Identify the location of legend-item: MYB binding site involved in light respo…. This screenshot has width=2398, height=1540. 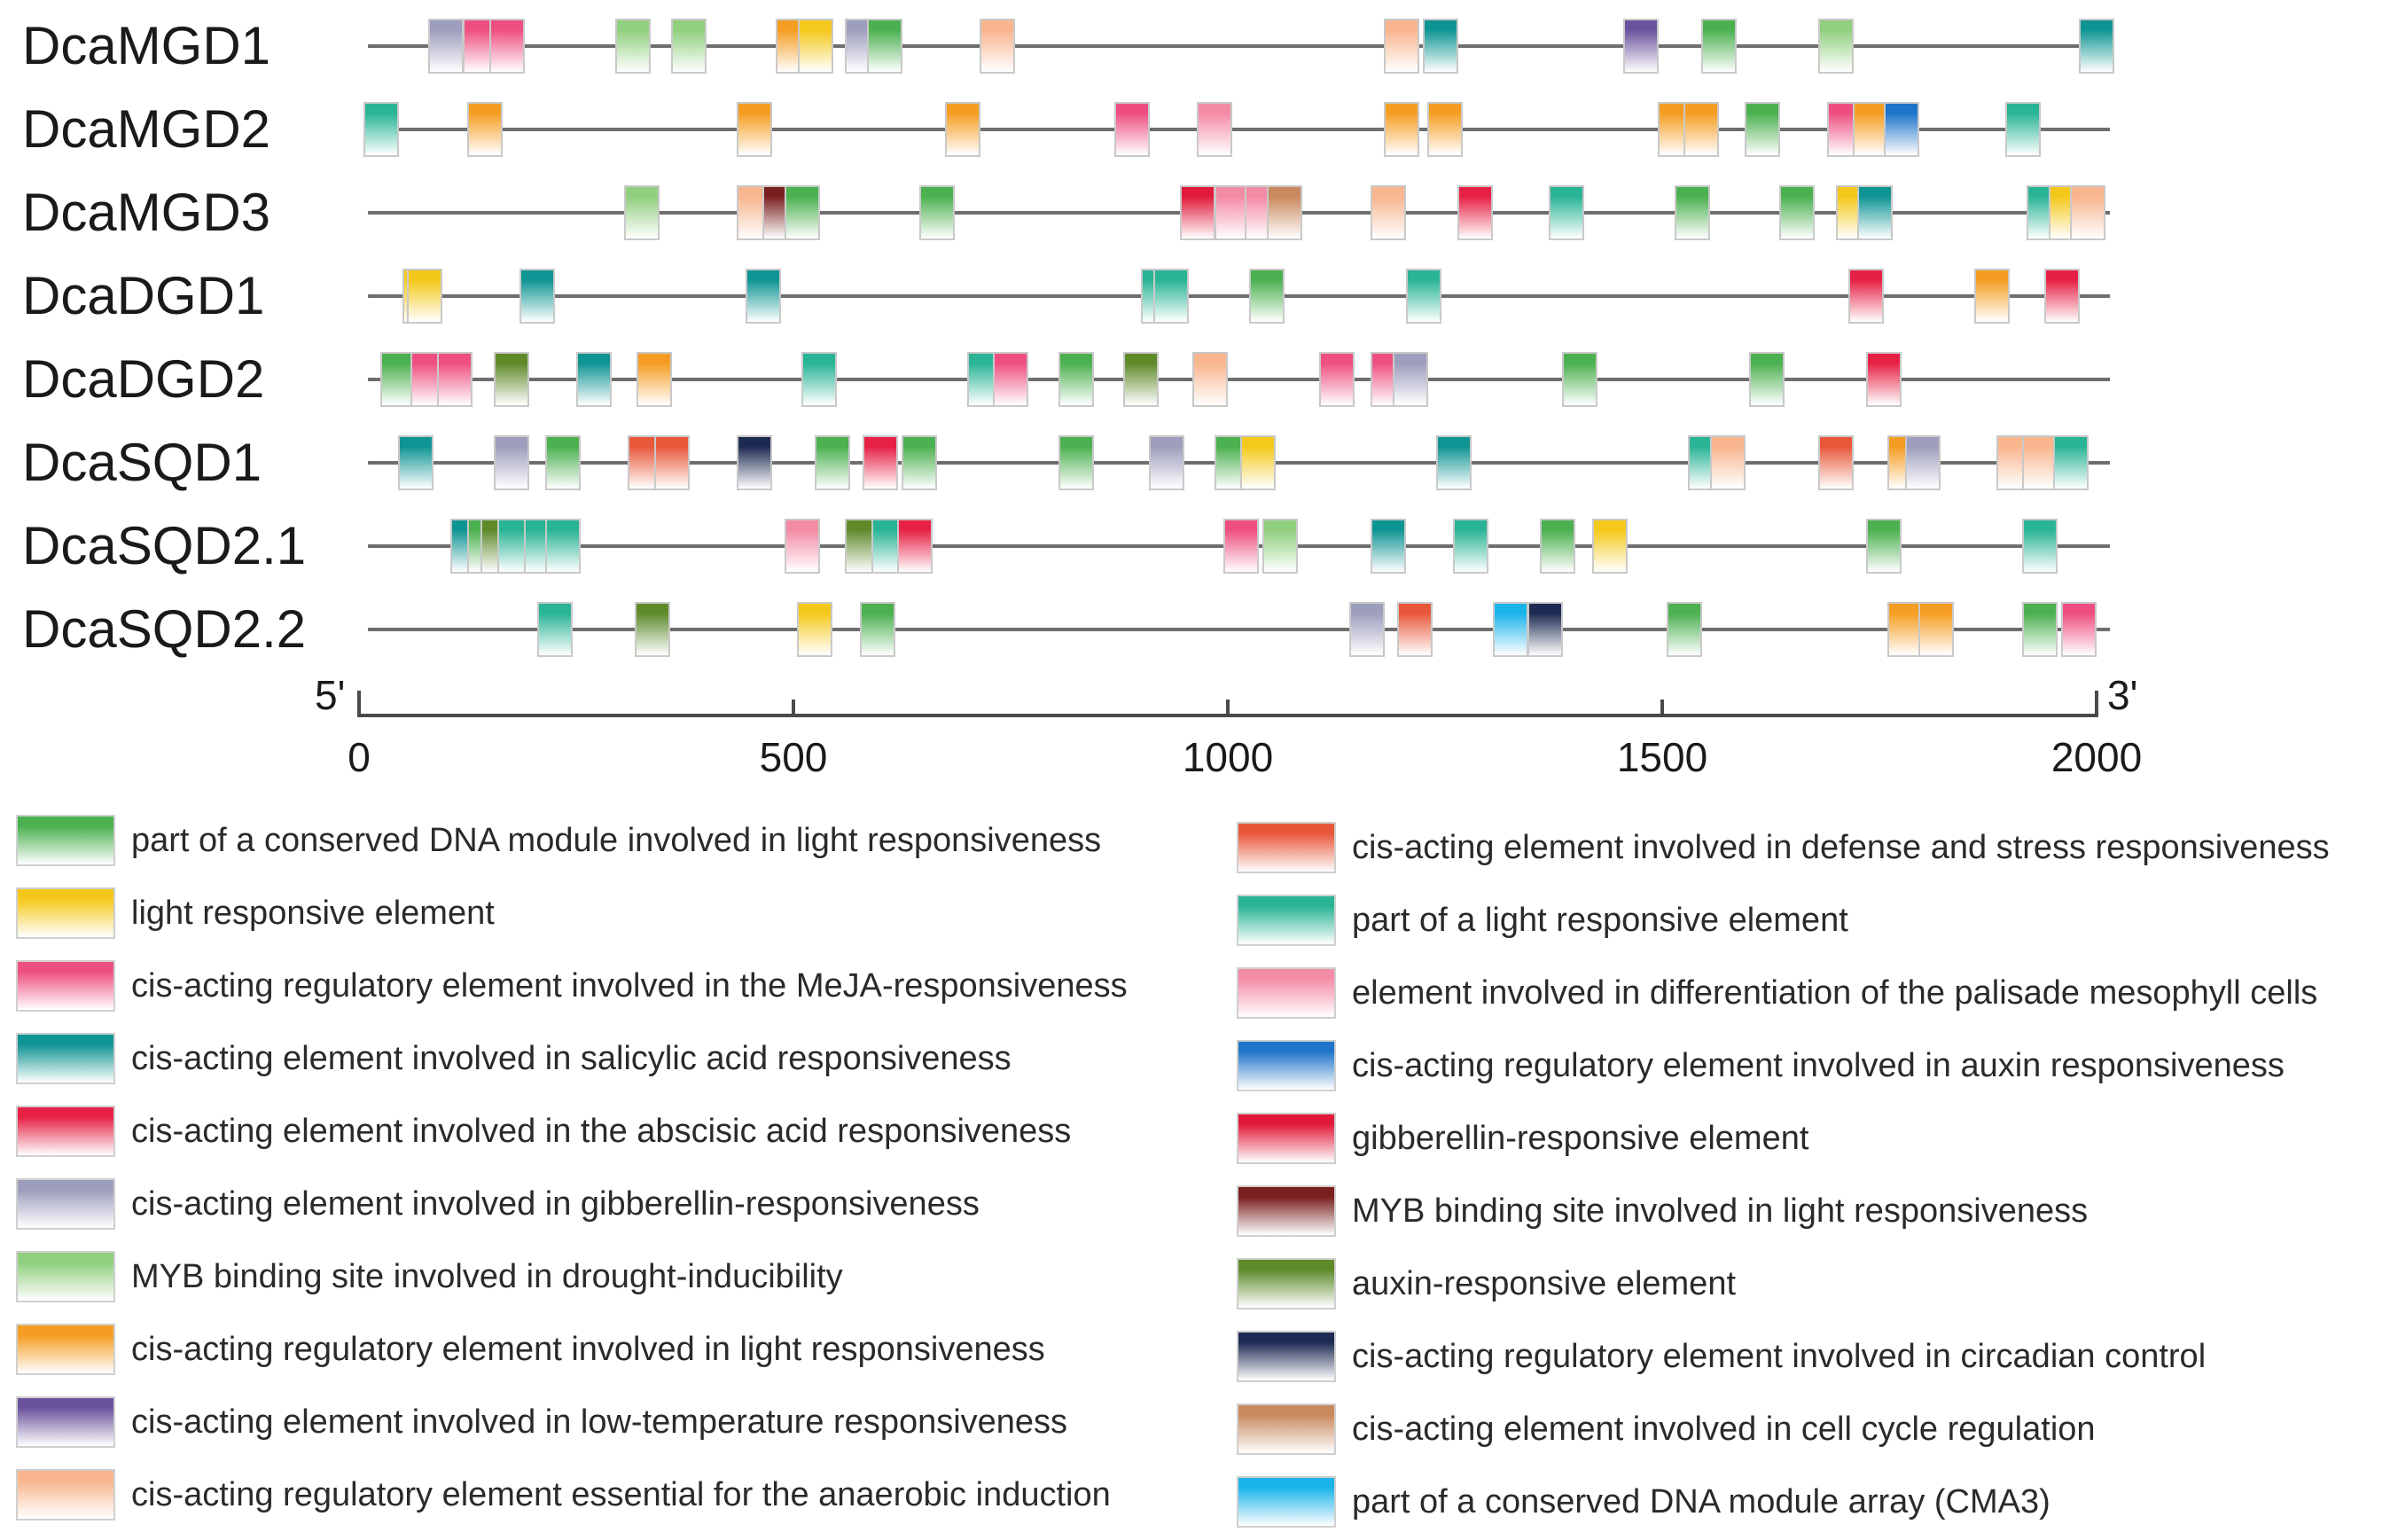
(1813, 1215).